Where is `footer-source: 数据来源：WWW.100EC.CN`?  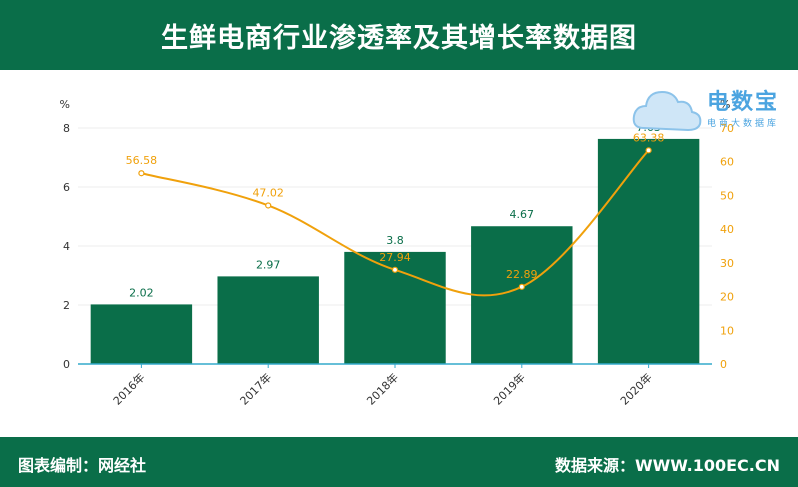
footer-source: 数据来源：WWW.100EC.CN is located at coordinates (667, 465).